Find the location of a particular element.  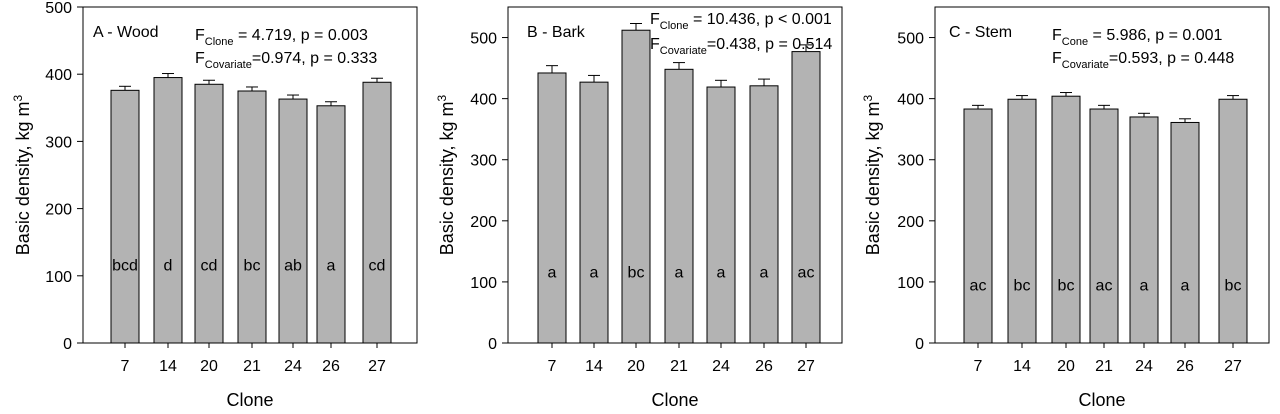

significance-letter: ab is located at coordinates (293, 265).